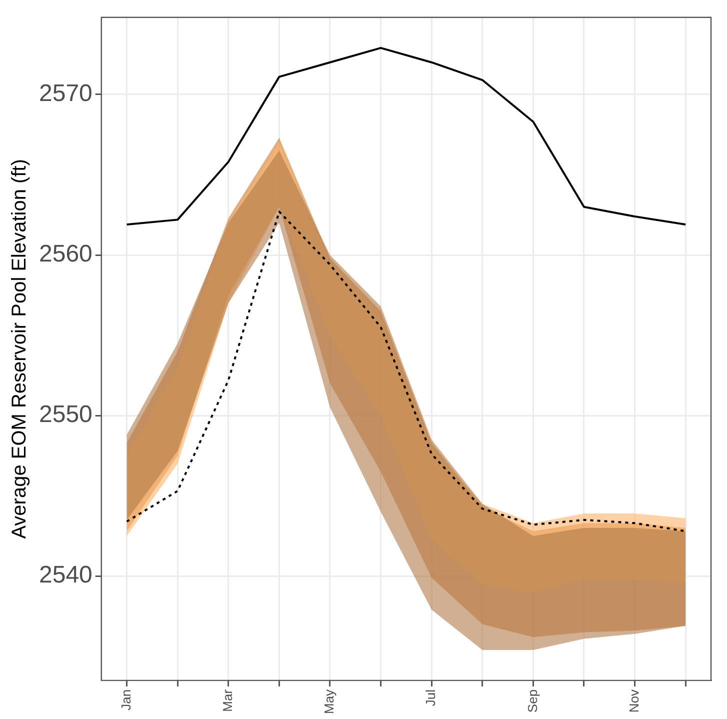 This screenshot has width=727, height=719. I want to click on x-tick-label: Nov, so click(634, 700).